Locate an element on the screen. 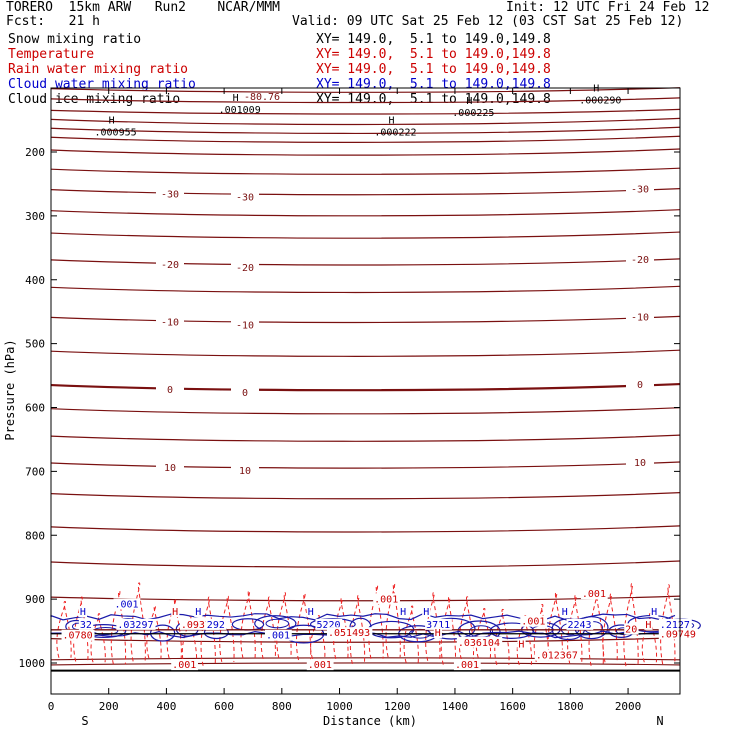 The width and height of the screenshot is (740, 740). y-tick-label: 500 is located at coordinates (35, 344).